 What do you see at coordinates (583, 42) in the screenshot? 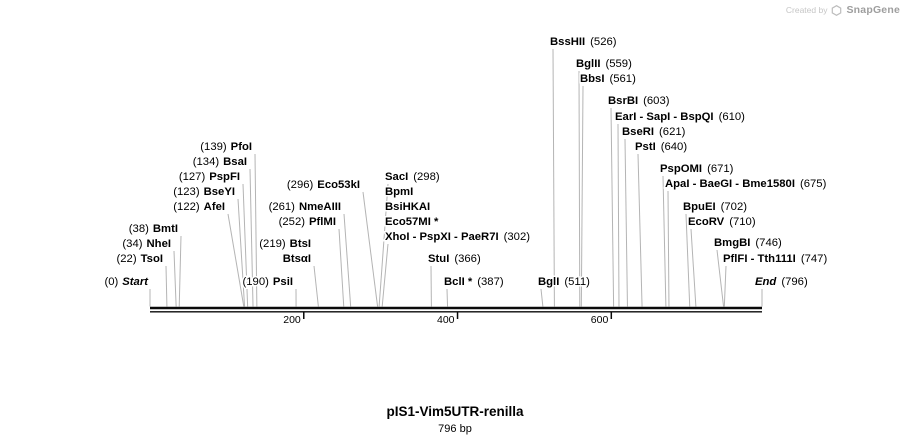
I see `enzyme-site-label: BssHII (526)` at bounding box center [583, 42].